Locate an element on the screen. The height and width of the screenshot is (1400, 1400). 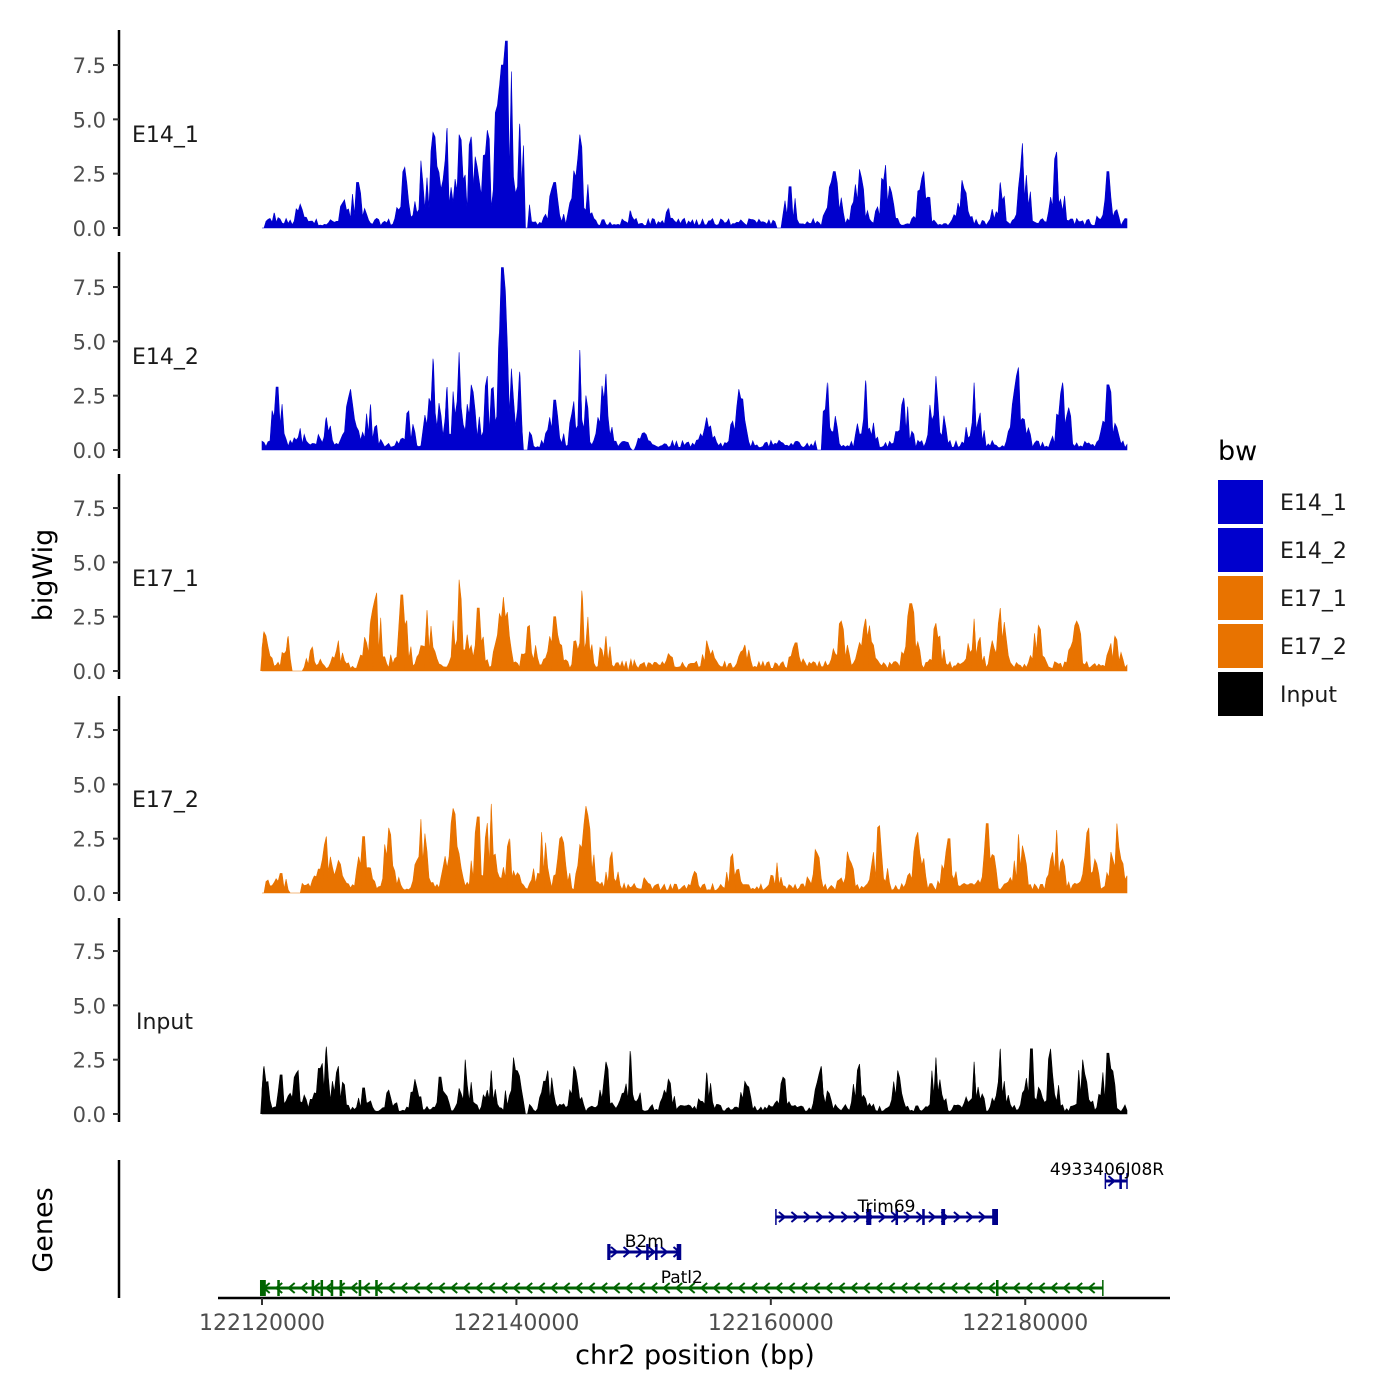
x-tick-label: 122140000 is located at coordinates (516, 1323).